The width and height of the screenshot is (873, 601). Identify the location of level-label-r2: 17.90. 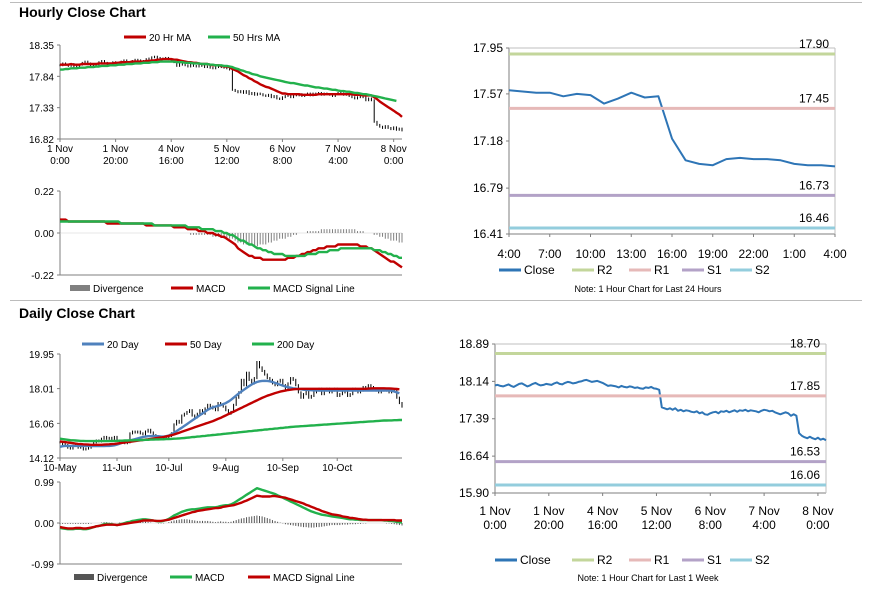
(814, 44).